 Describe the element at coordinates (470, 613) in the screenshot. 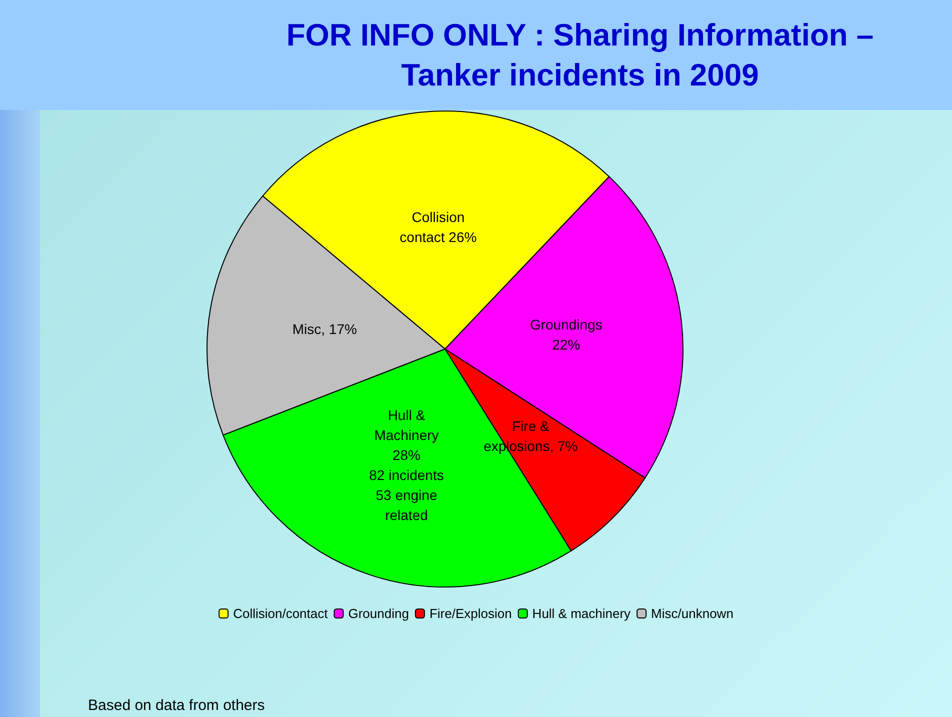

I see `legend-label: Fire/Explosion` at that location.